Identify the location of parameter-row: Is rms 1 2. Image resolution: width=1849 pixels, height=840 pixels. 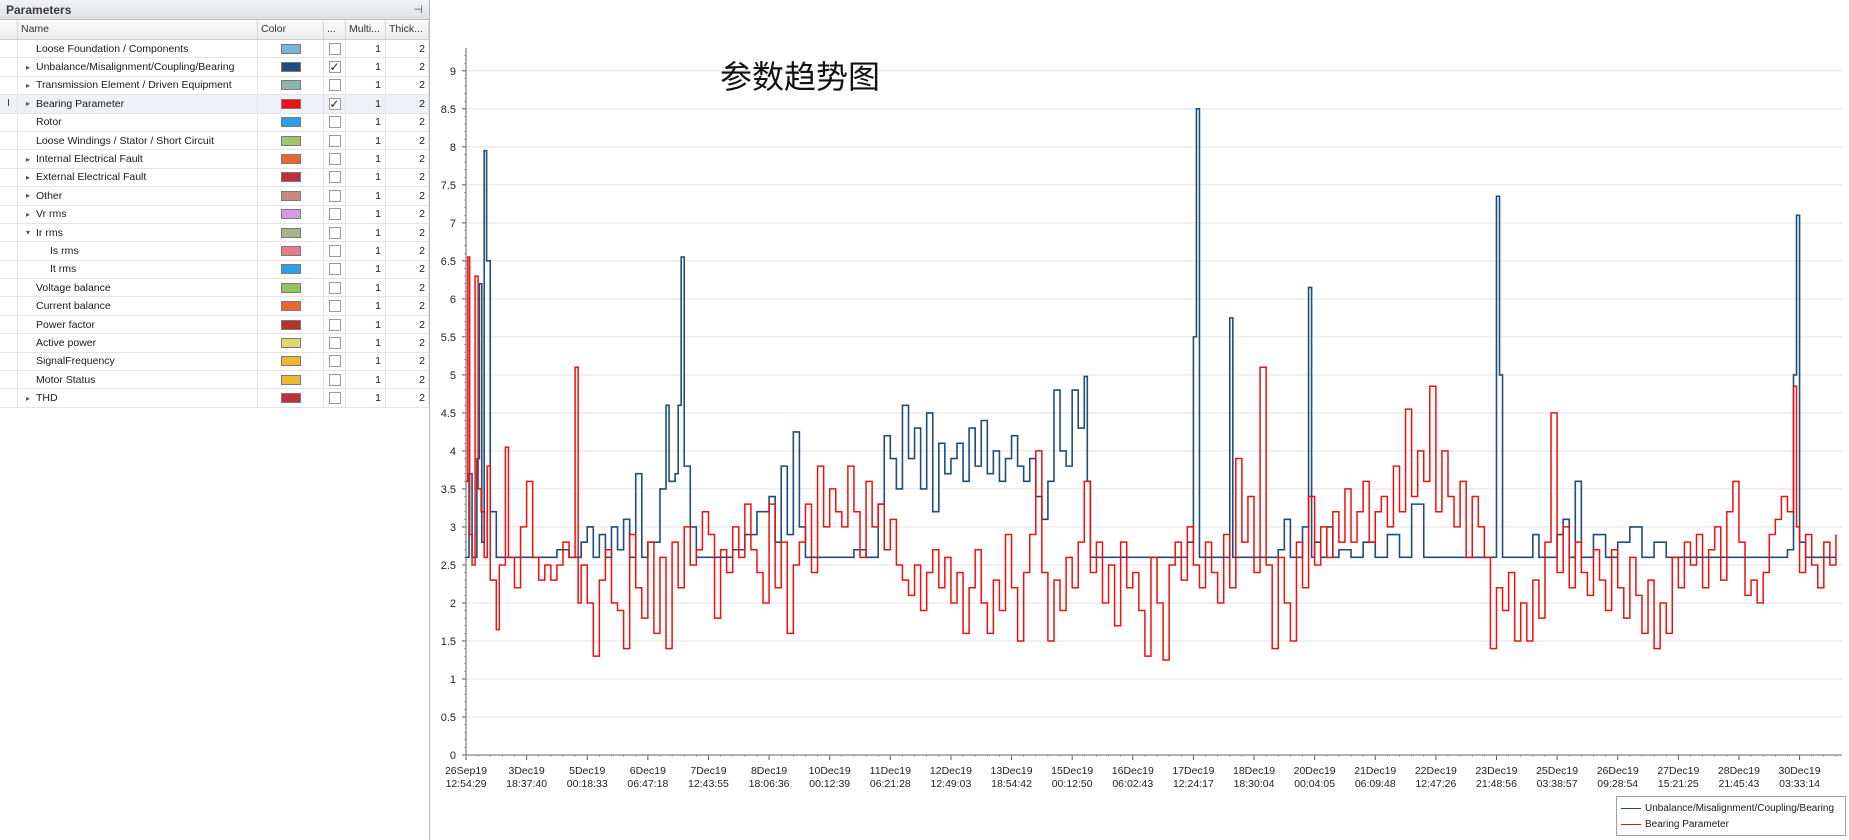
(214, 251).